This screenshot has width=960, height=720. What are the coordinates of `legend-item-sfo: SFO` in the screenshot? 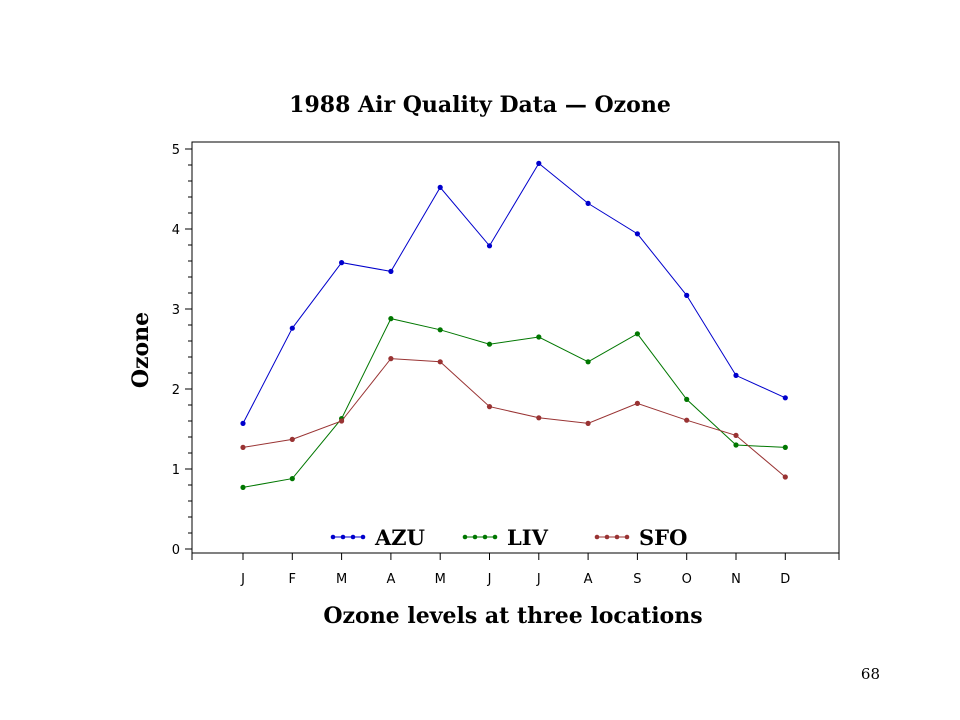 It's located at (640, 537).